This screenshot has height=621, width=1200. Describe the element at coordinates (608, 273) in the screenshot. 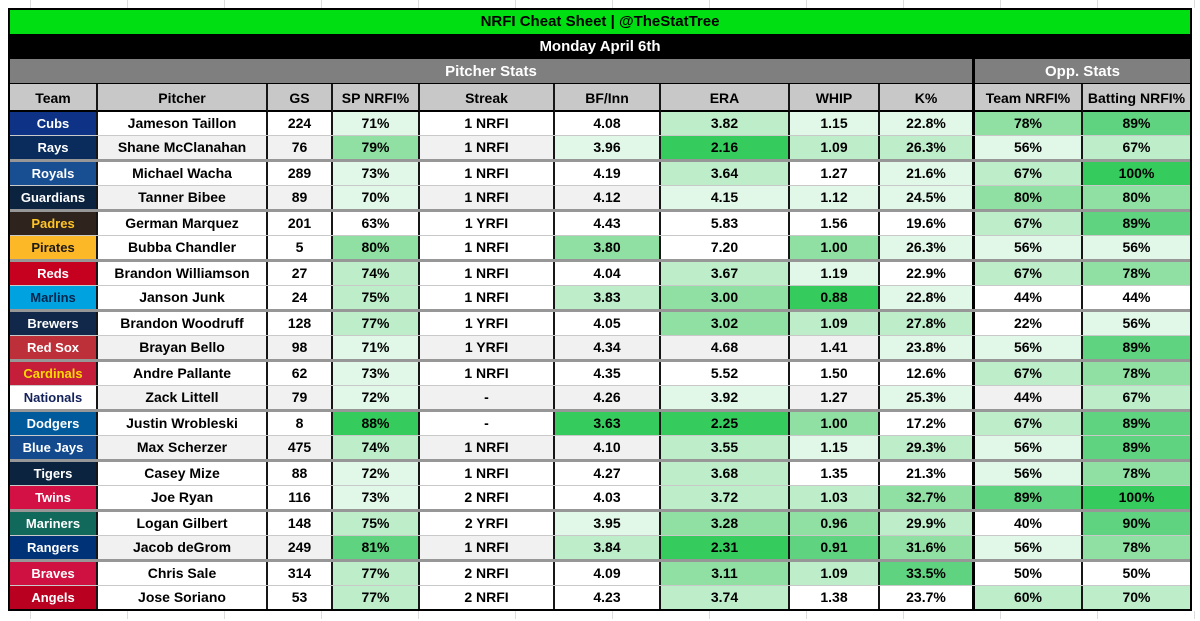

I see `cell-bf-inn: 4.04` at that location.